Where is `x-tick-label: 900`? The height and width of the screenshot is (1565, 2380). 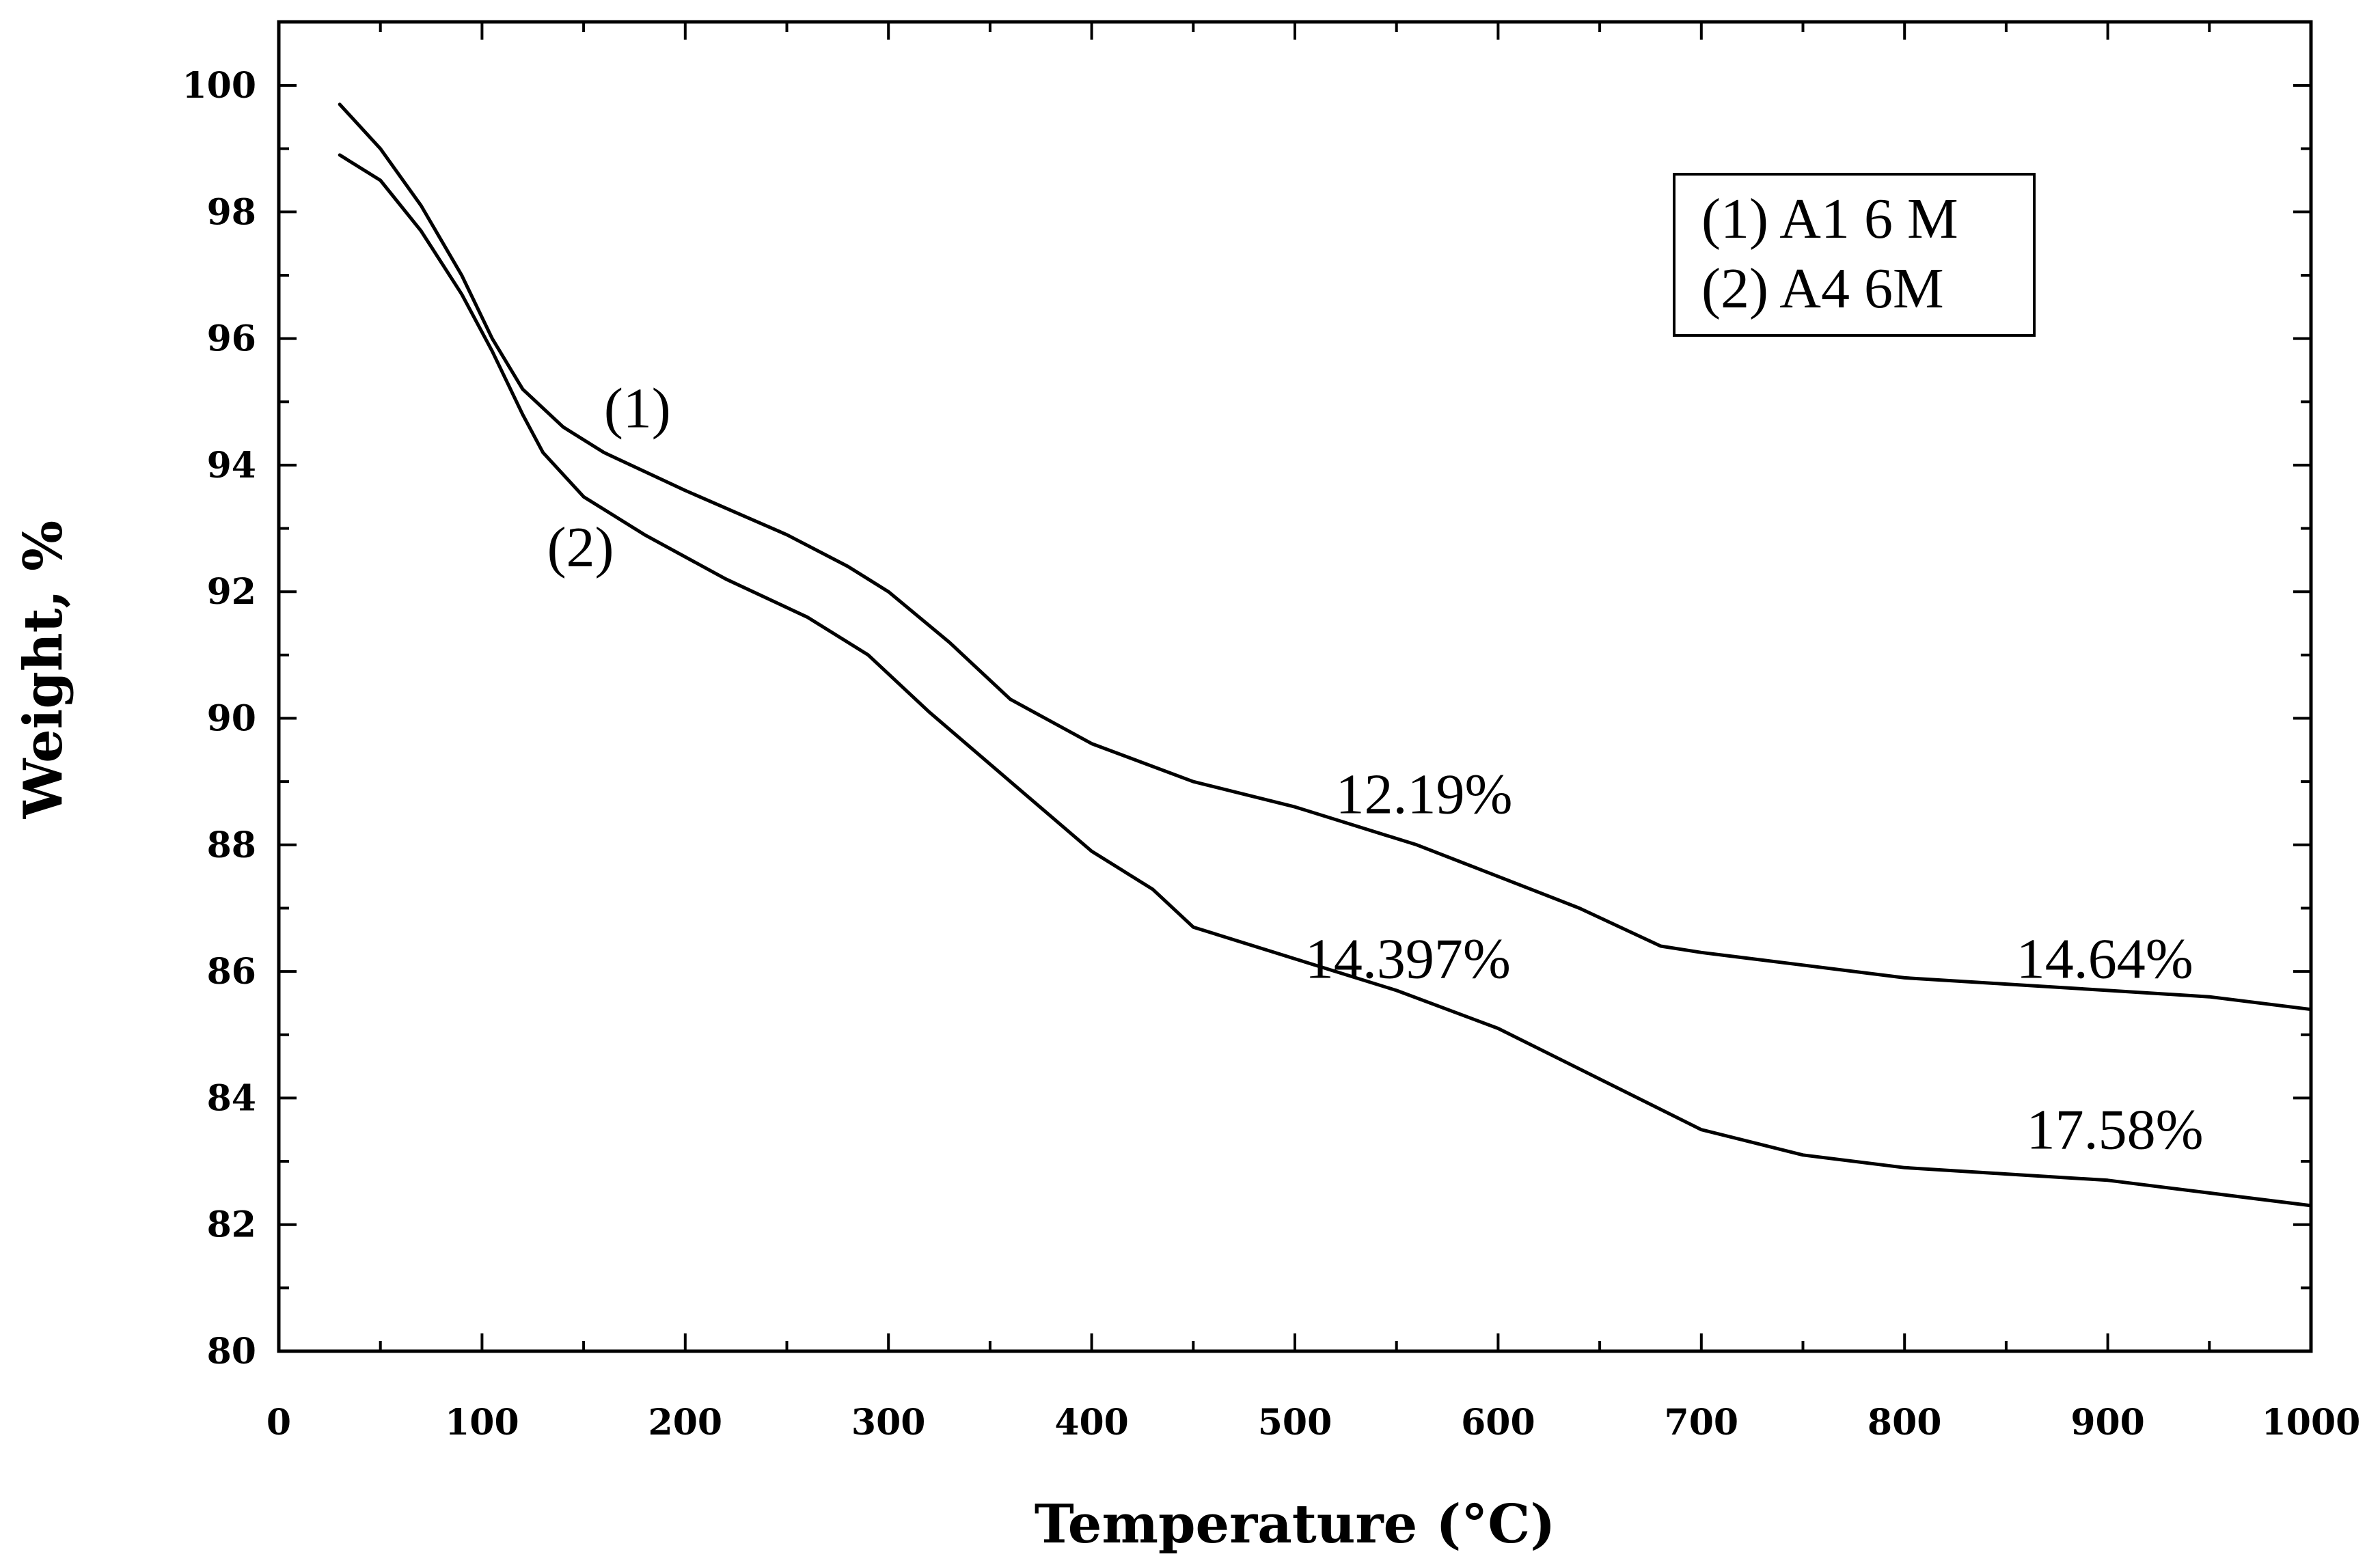 x-tick-label: 900 is located at coordinates (2107, 1423).